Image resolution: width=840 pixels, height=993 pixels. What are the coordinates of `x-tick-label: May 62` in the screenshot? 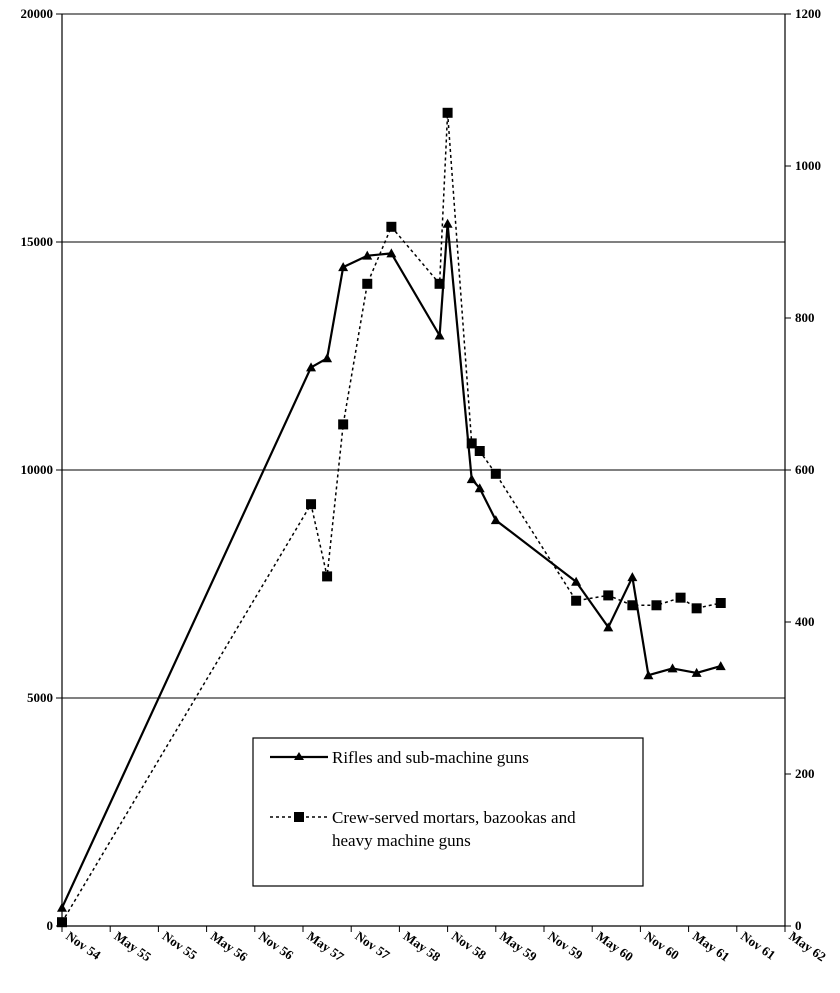 It's located at (807, 946).